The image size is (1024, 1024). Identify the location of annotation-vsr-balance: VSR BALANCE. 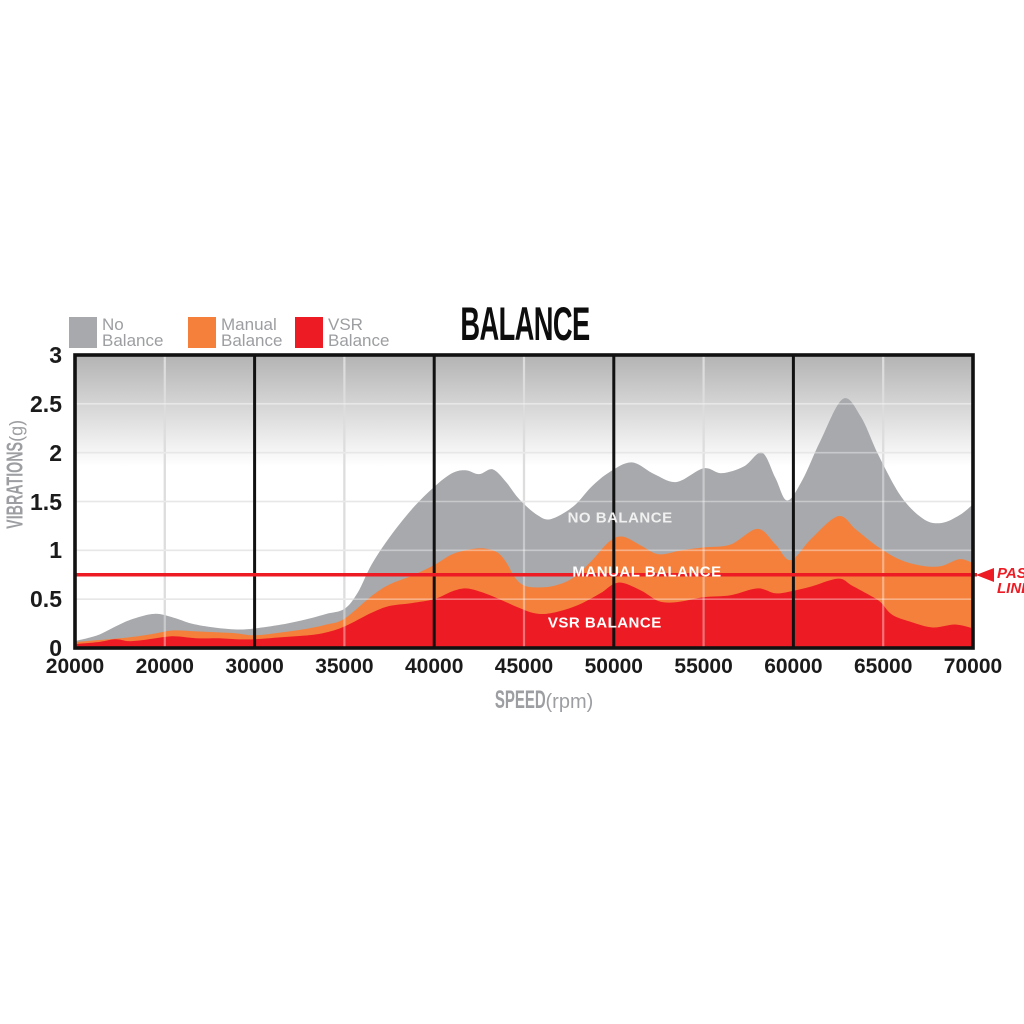
(604, 623).